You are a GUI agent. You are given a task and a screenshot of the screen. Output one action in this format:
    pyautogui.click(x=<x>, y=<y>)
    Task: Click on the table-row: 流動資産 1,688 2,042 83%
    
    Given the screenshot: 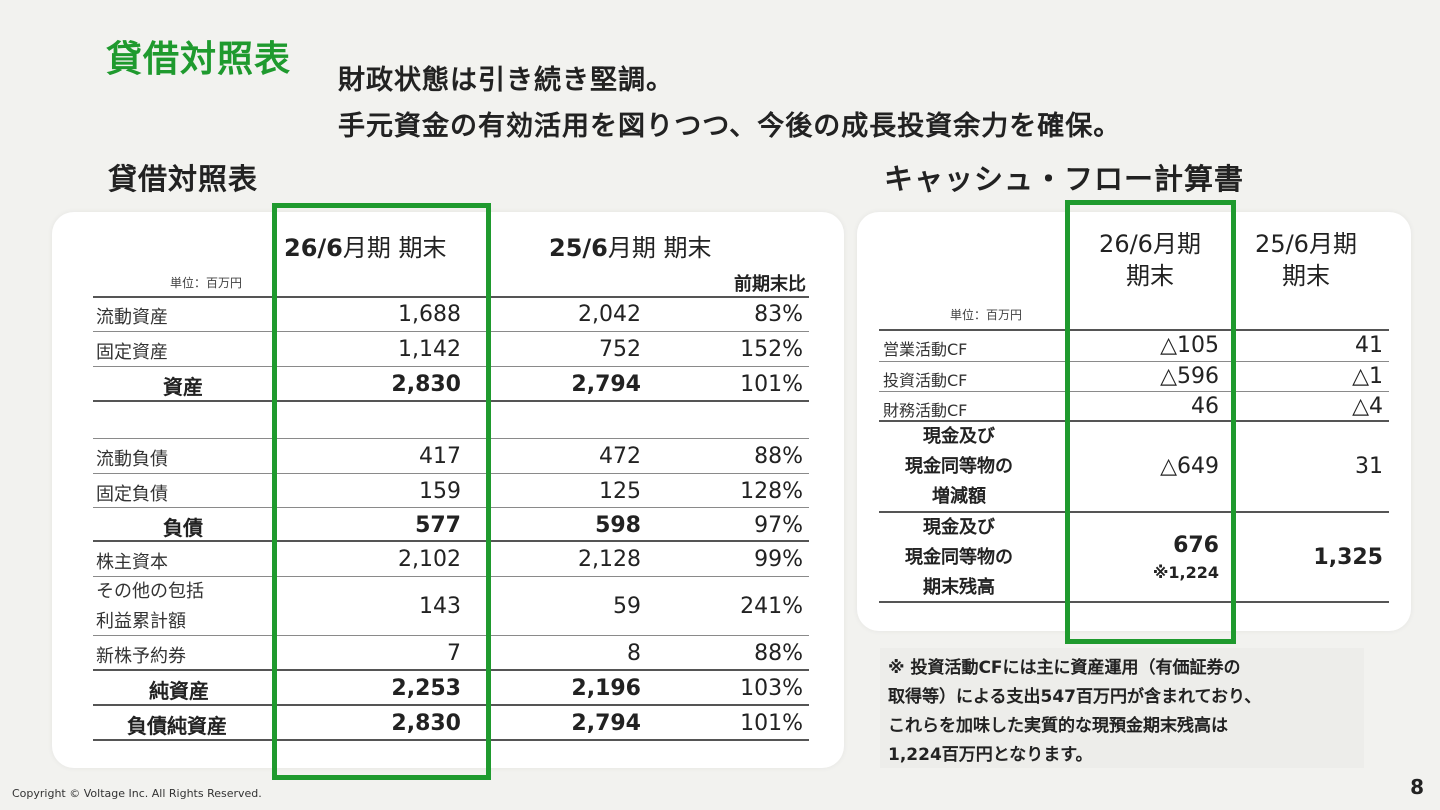 What is the action you would take?
    pyautogui.click(x=451, y=314)
    